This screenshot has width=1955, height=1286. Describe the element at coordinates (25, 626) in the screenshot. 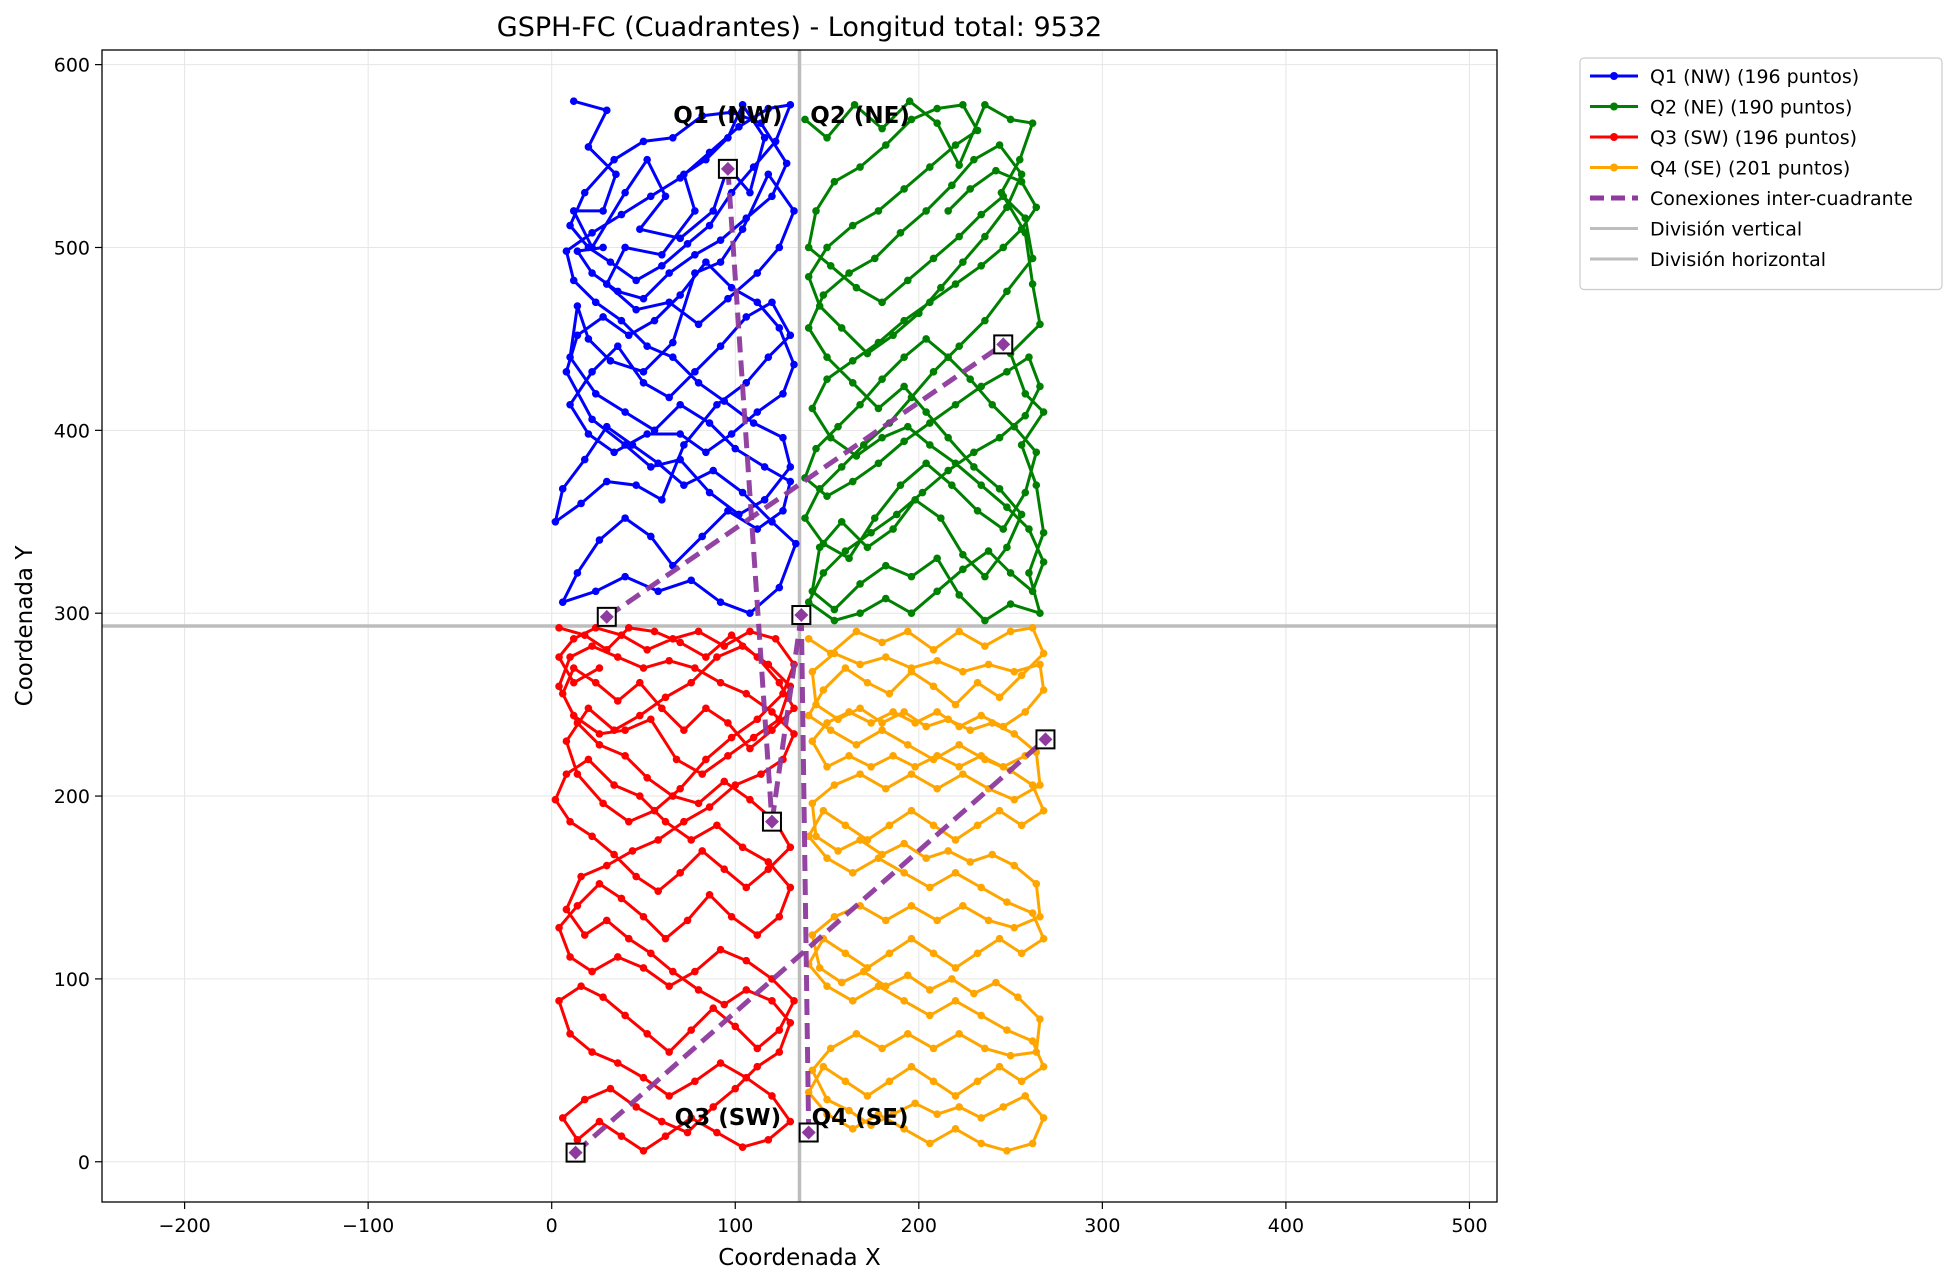

I see `y-axis-label: Coordenada Y` at that location.